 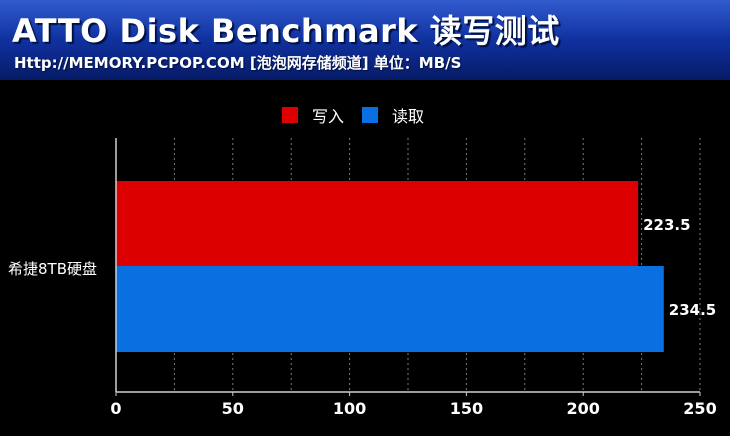 I want to click on x-tick-label: 50, so click(x=233, y=408).